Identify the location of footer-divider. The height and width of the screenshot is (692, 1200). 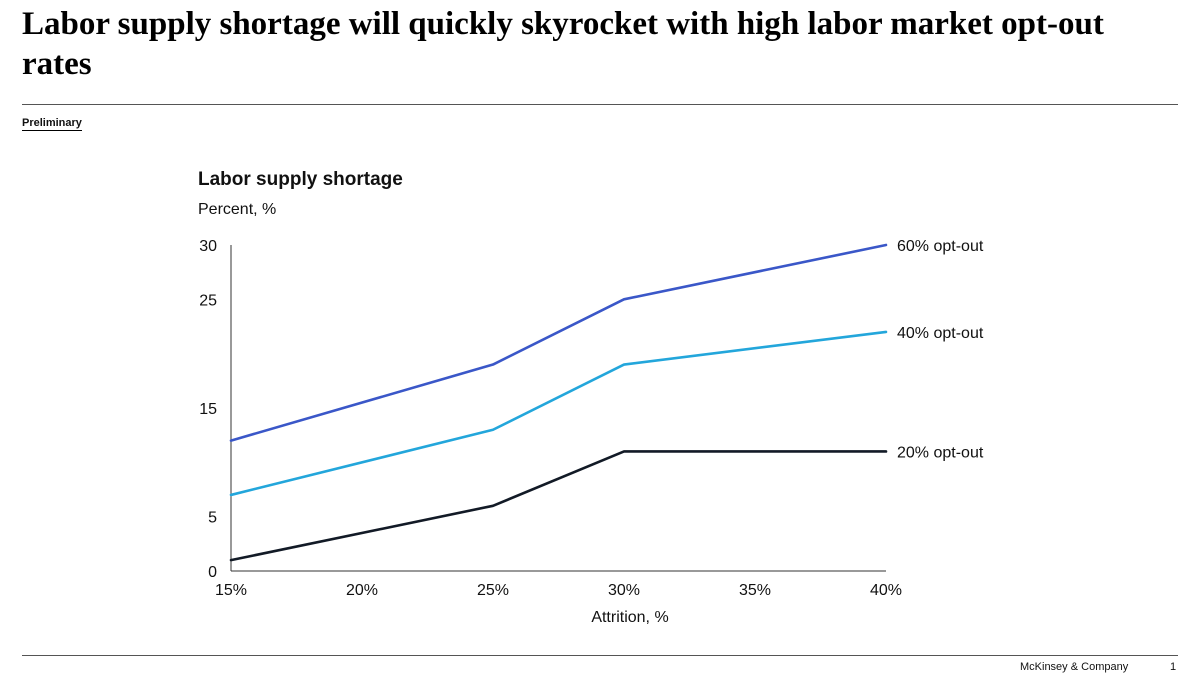
(600, 655).